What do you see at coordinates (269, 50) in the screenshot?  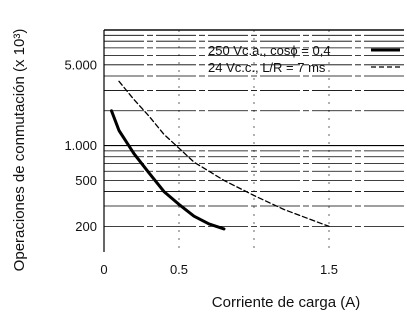 I see `legend-label-ac: 250 Vc.a., cosϕ = 0,4` at bounding box center [269, 50].